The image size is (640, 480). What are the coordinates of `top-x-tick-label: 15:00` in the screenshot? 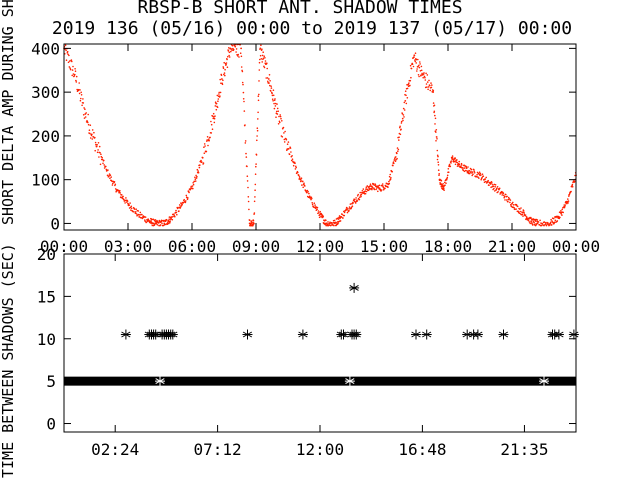 It's located at (384, 246).